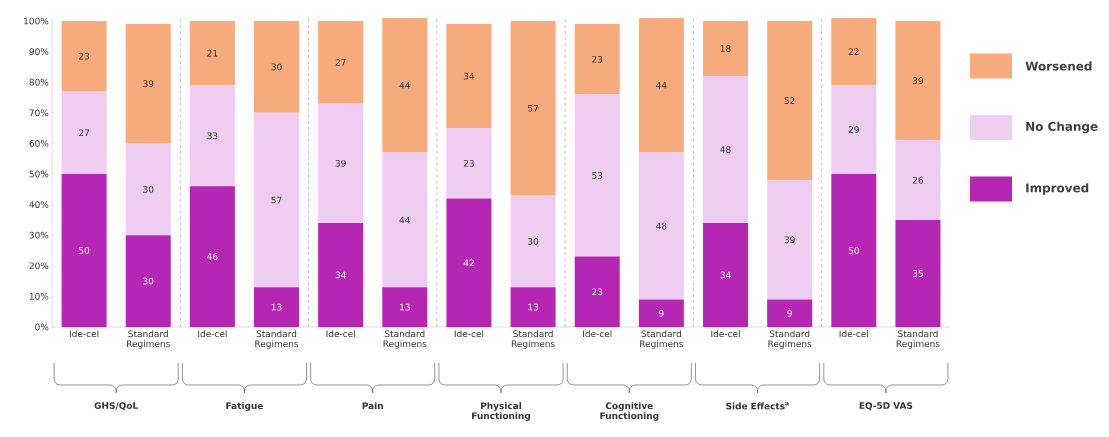 This screenshot has height=437, width=1109. What do you see at coordinates (501, 411) in the screenshot?
I see `text: Physical Functioning` at bounding box center [501, 411].